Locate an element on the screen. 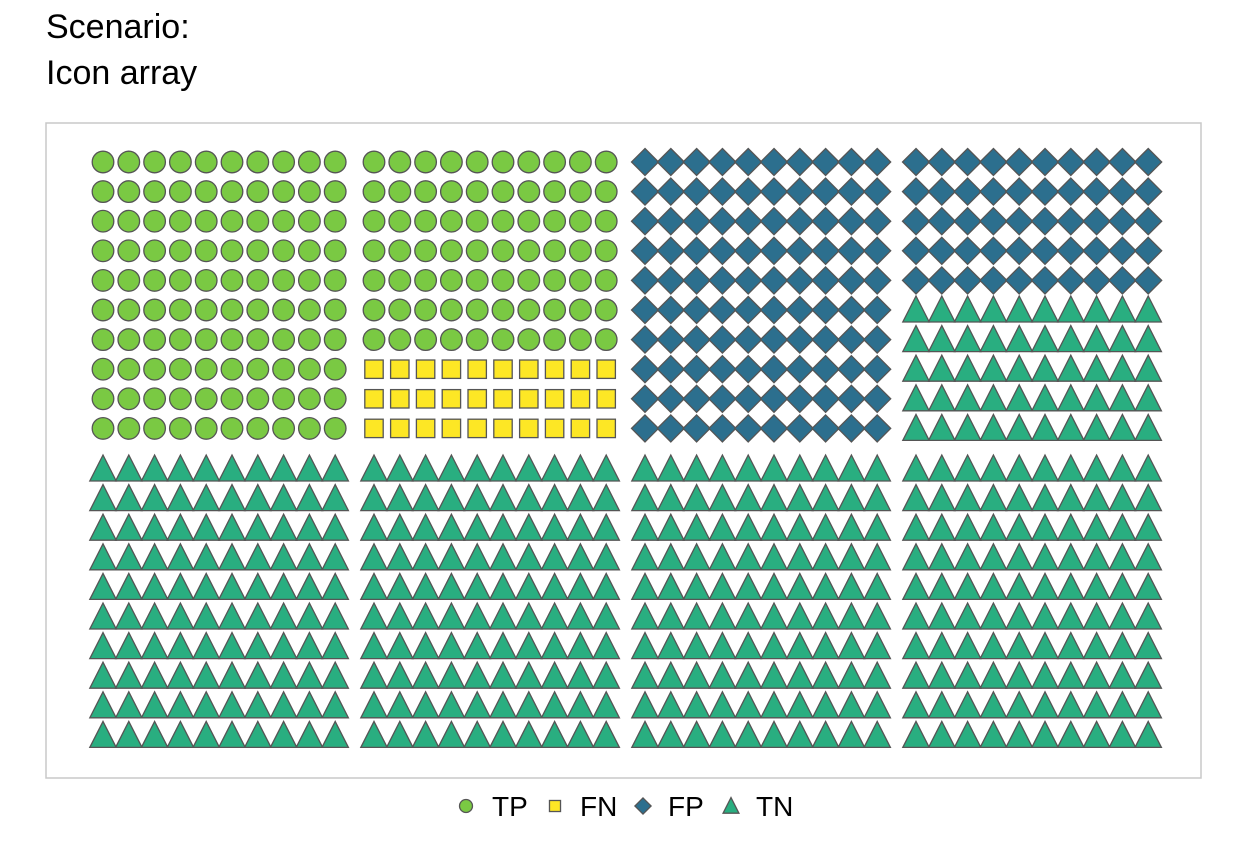 This screenshot has height=864, width=1248. legend-item-tn: TN is located at coordinates (757, 806).